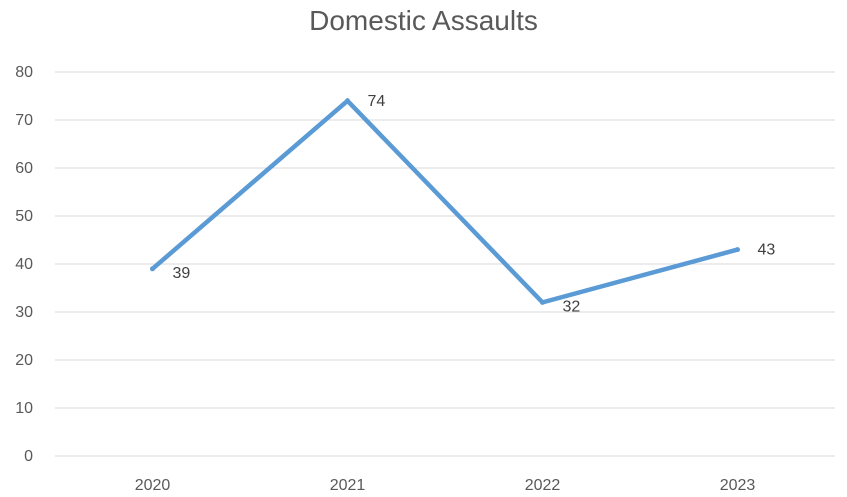 The width and height of the screenshot is (847, 497). I want to click on chart-title: Domestic Assaults, so click(423, 20).